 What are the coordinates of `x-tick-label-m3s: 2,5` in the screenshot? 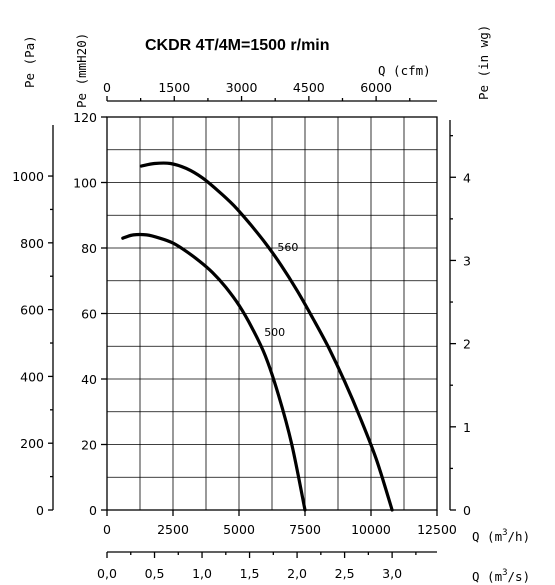 It's located at (345, 573).